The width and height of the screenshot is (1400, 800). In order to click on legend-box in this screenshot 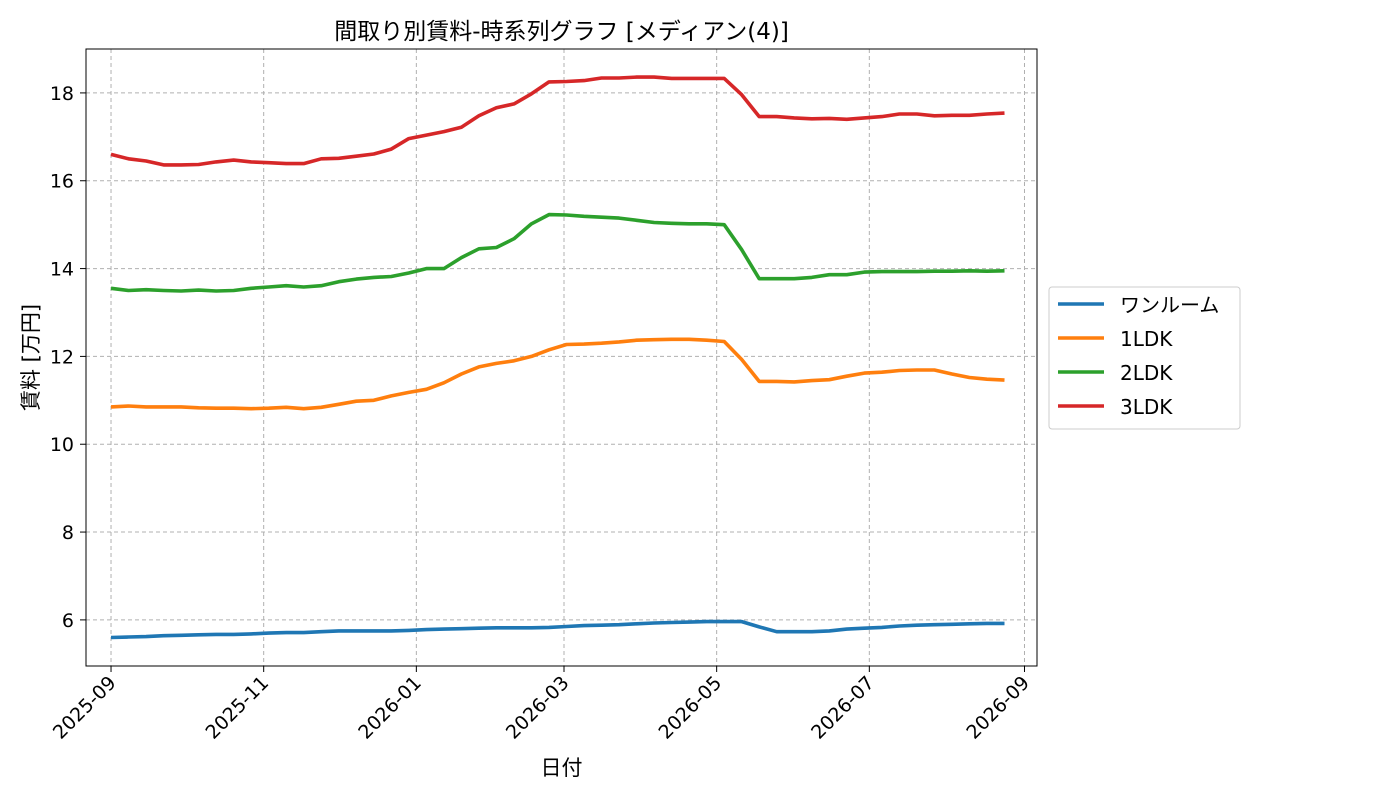, I will do `click(1144, 358)`.